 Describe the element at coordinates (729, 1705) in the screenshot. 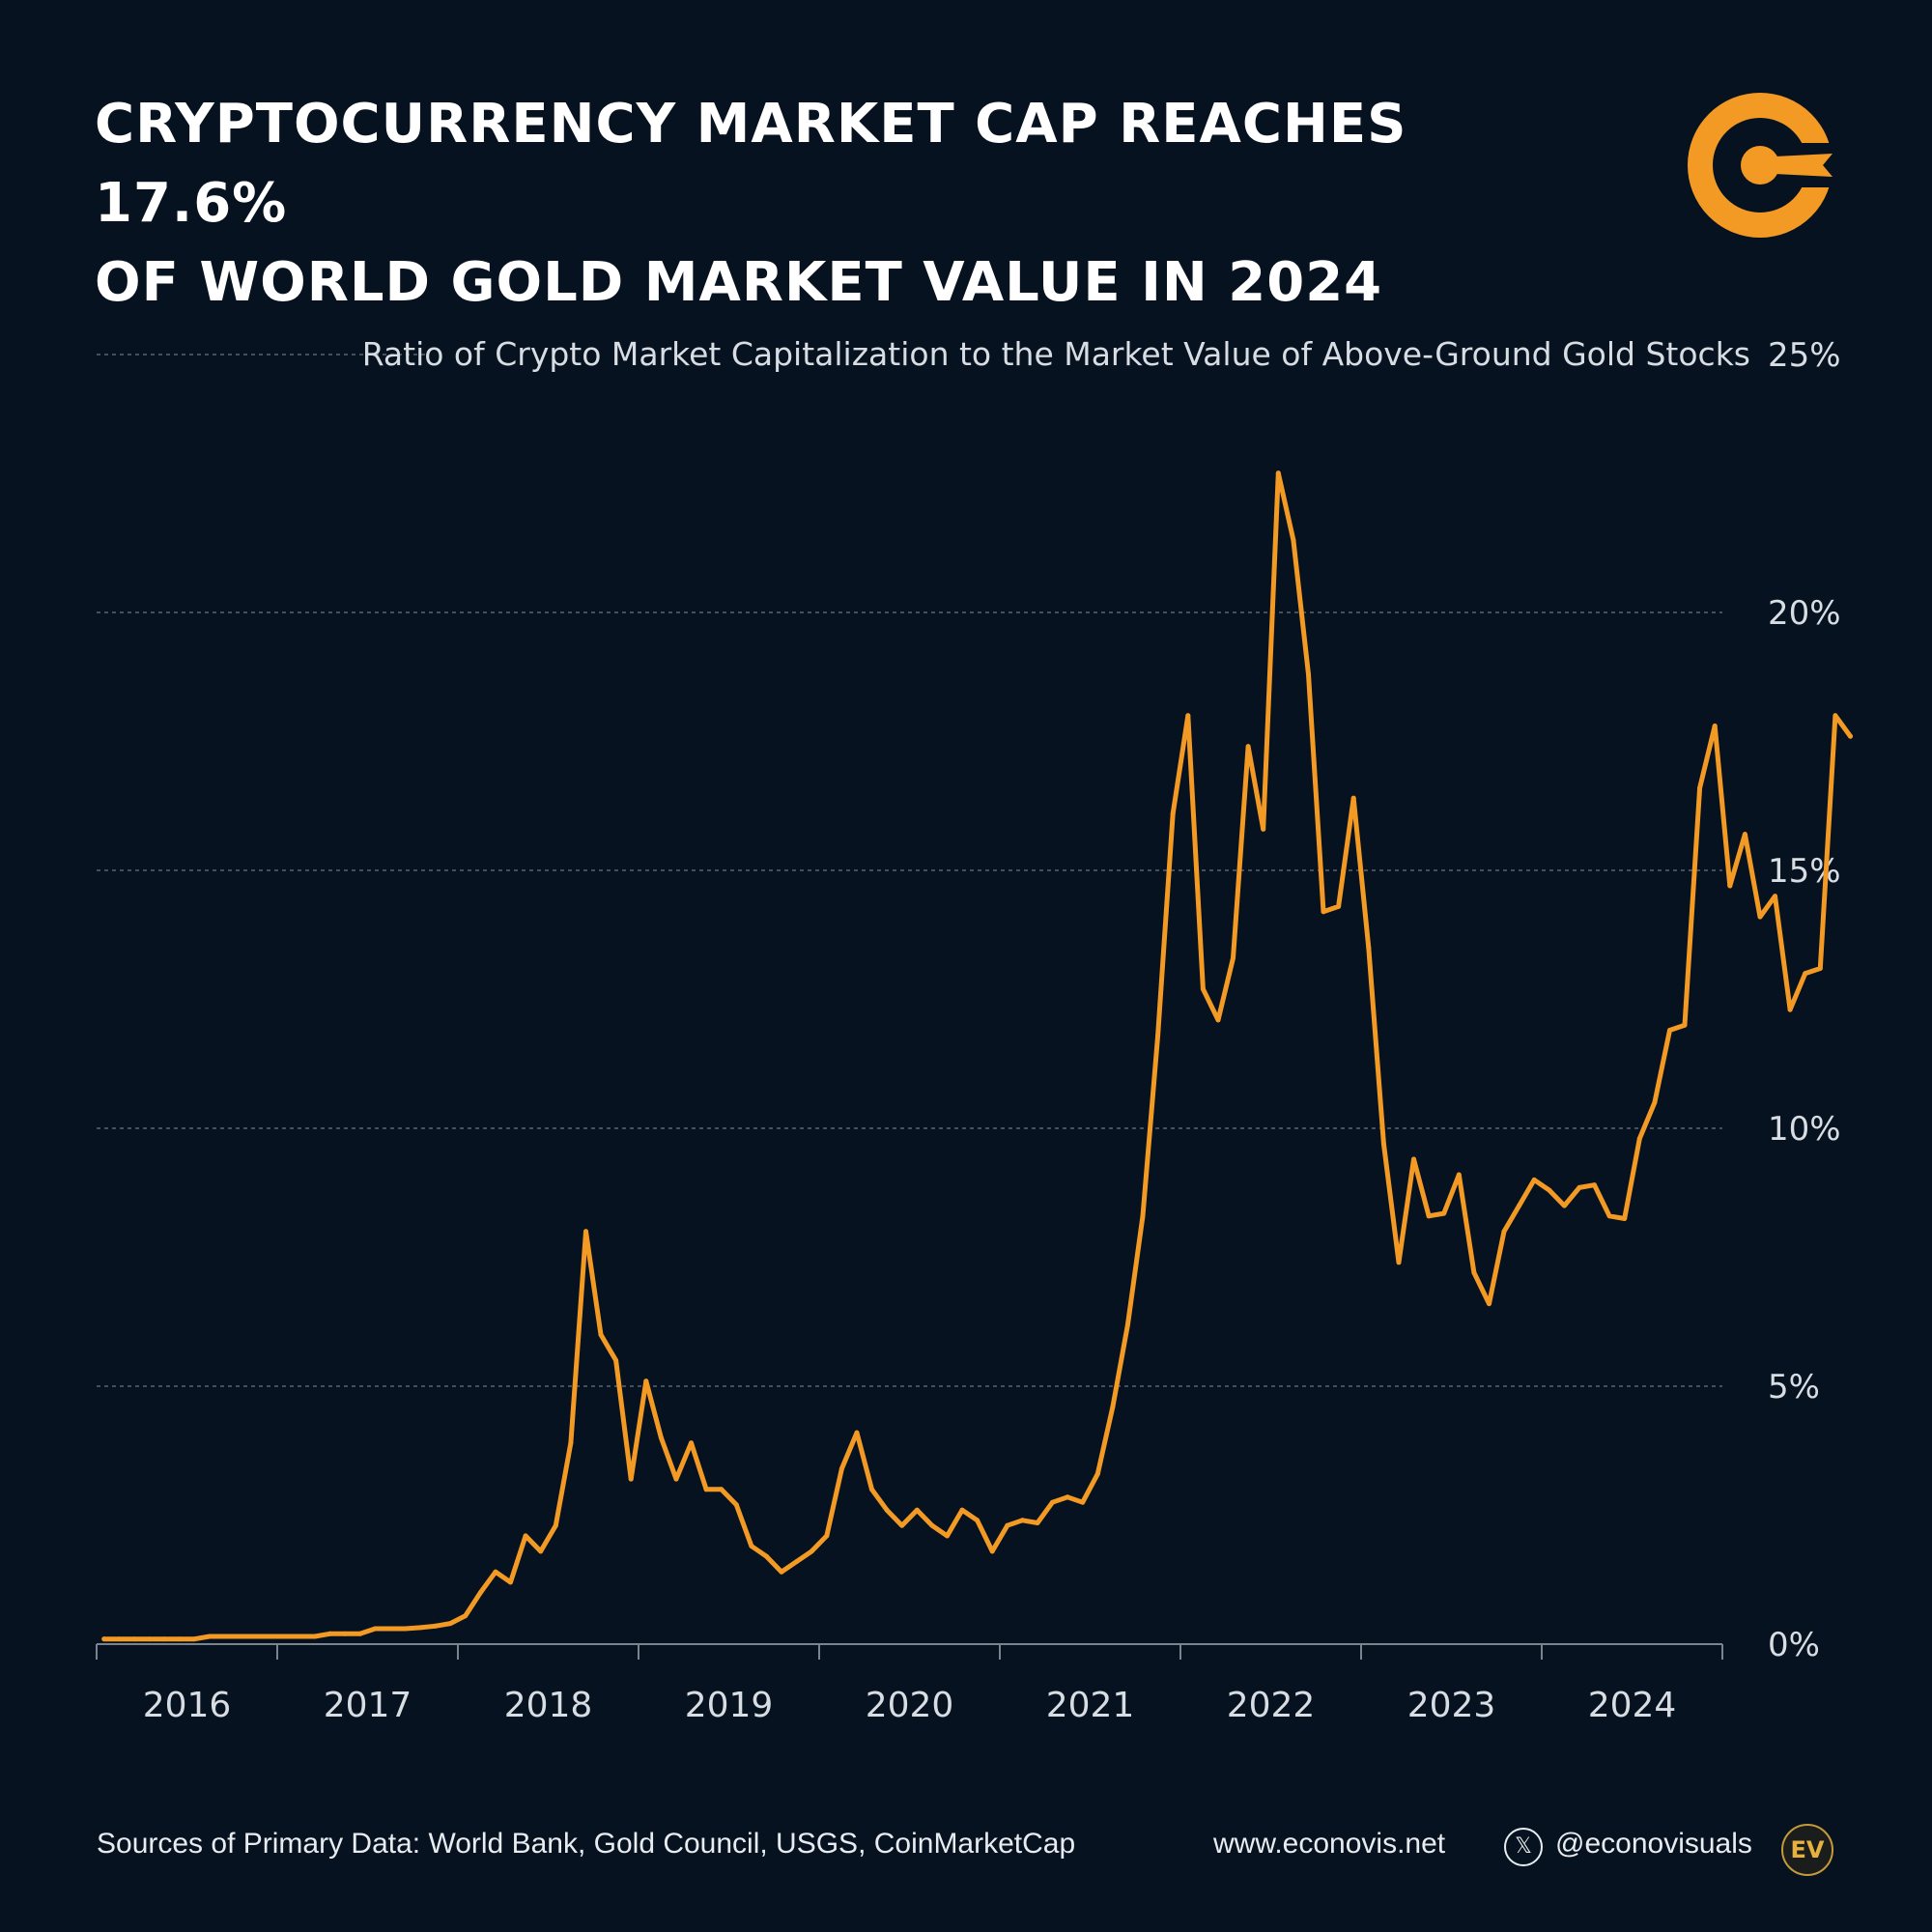

I see `x-tick-label: 2019` at that location.